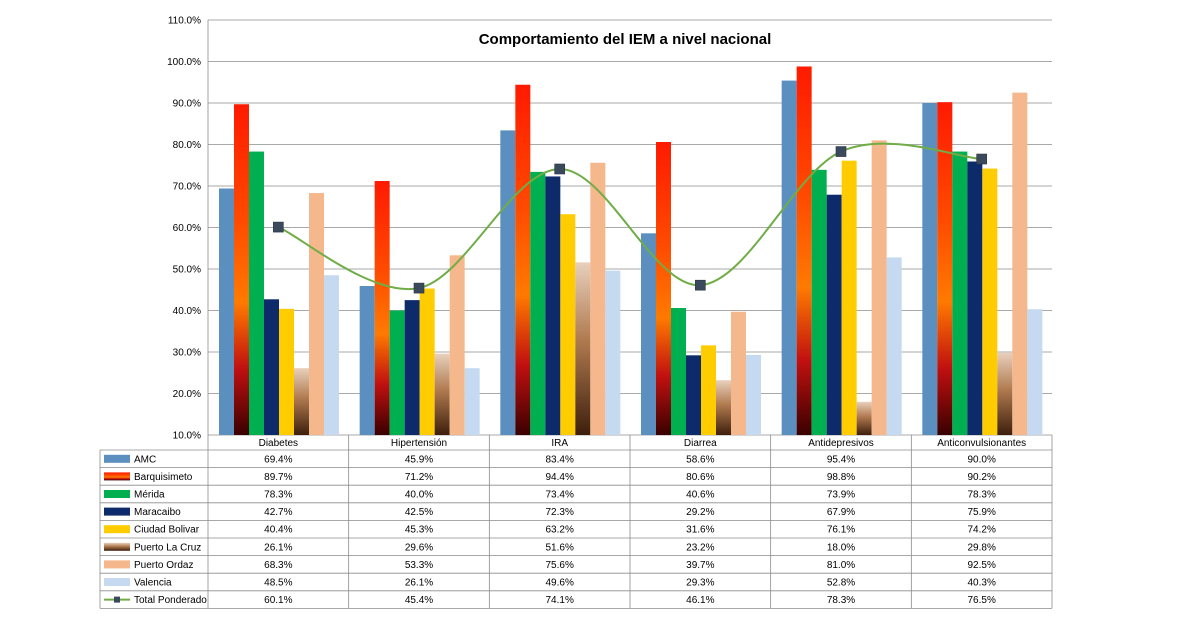 Image resolution: width=1179 pixels, height=635 pixels. What do you see at coordinates (559, 169) in the screenshot?
I see `marker-total-ponderado-ira` at bounding box center [559, 169].